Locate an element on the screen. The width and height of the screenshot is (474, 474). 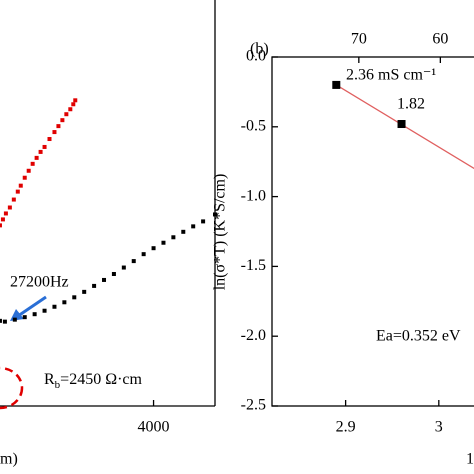
annotation: Rb=2450 Ω·cm is located at coordinates (93, 381).